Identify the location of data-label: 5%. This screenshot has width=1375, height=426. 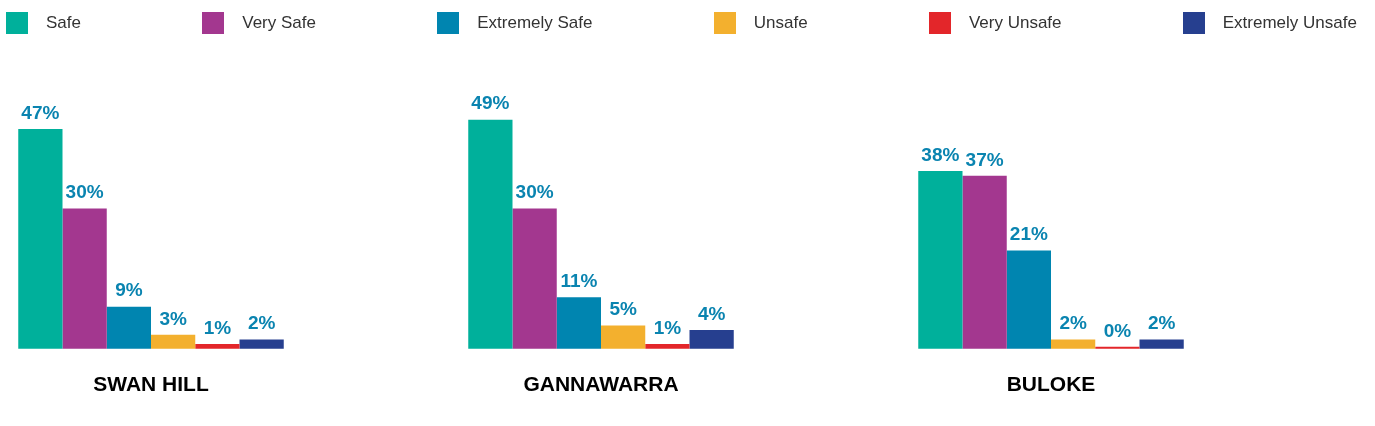
(623, 309).